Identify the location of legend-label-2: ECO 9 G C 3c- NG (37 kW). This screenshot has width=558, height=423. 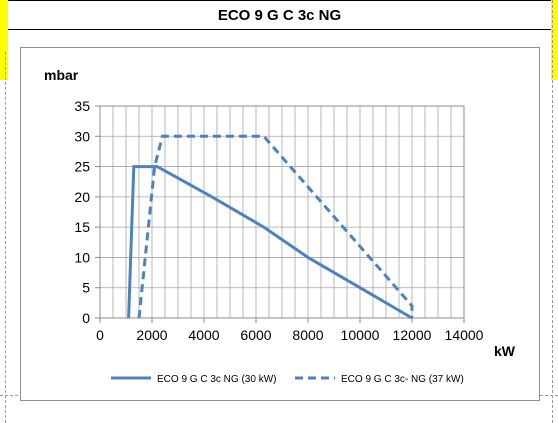
(402, 379).